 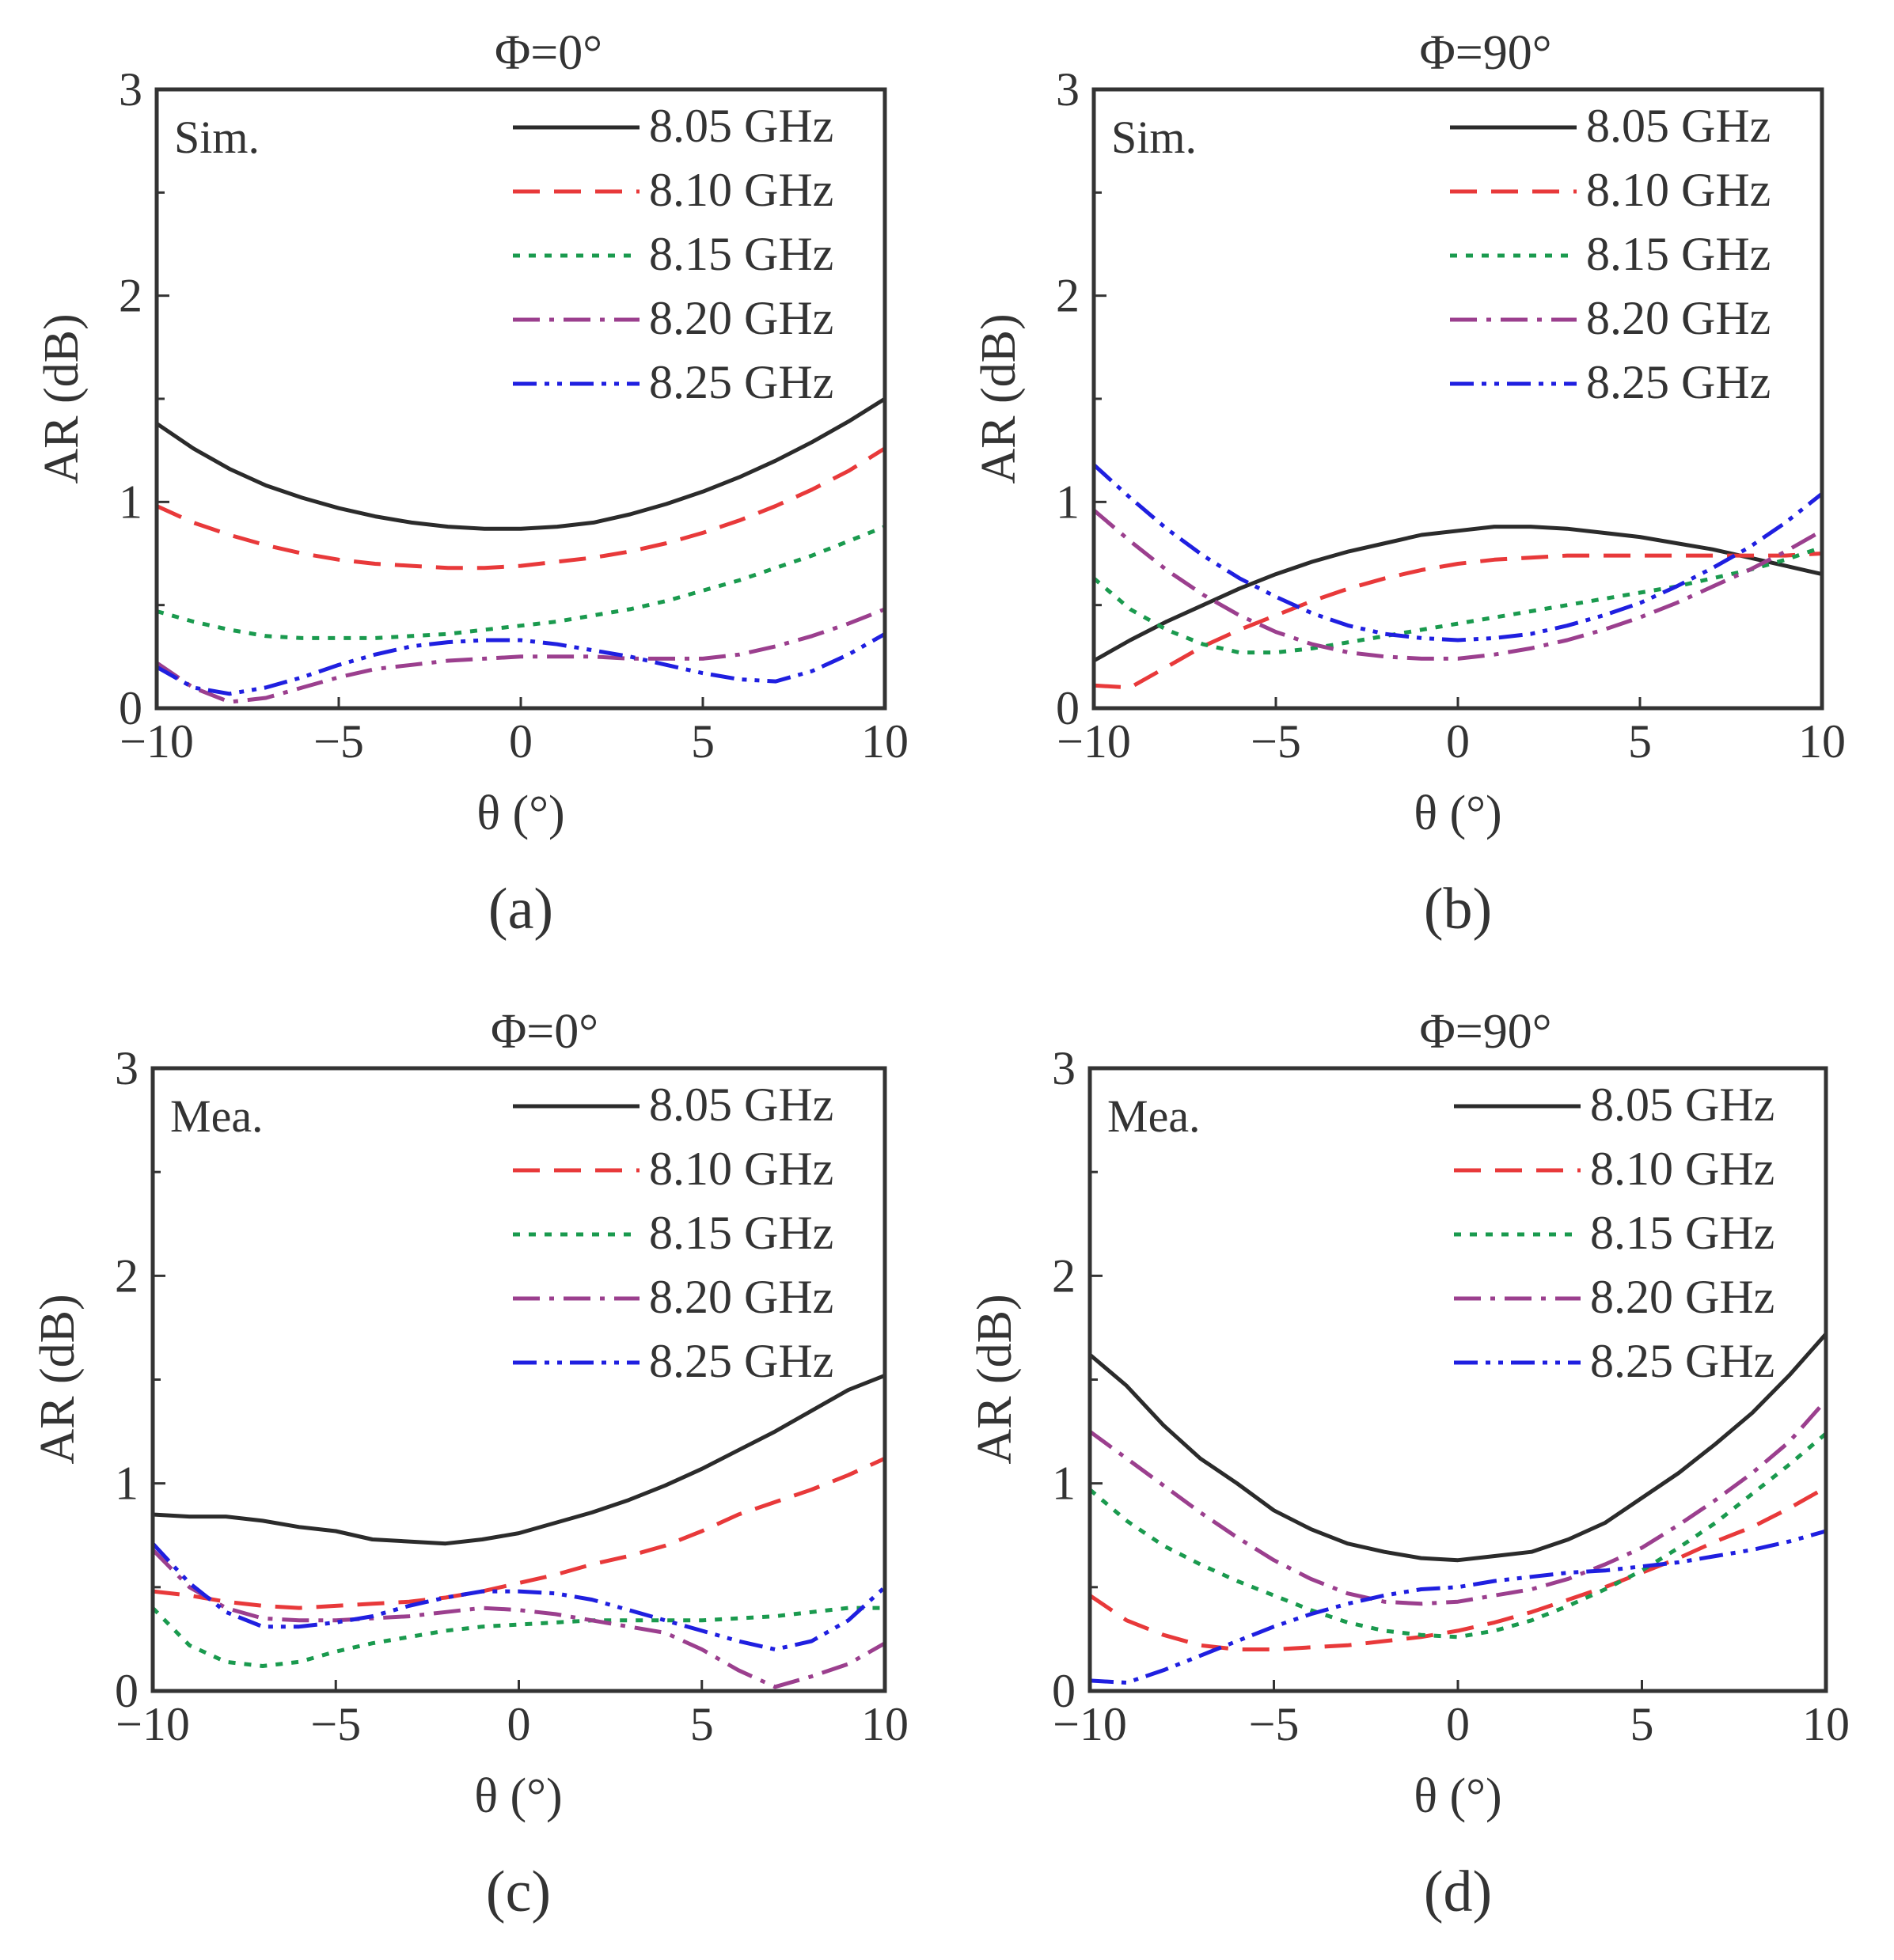 What do you see at coordinates (520, 909) in the screenshot?
I see `panel-caption: (a)` at bounding box center [520, 909].